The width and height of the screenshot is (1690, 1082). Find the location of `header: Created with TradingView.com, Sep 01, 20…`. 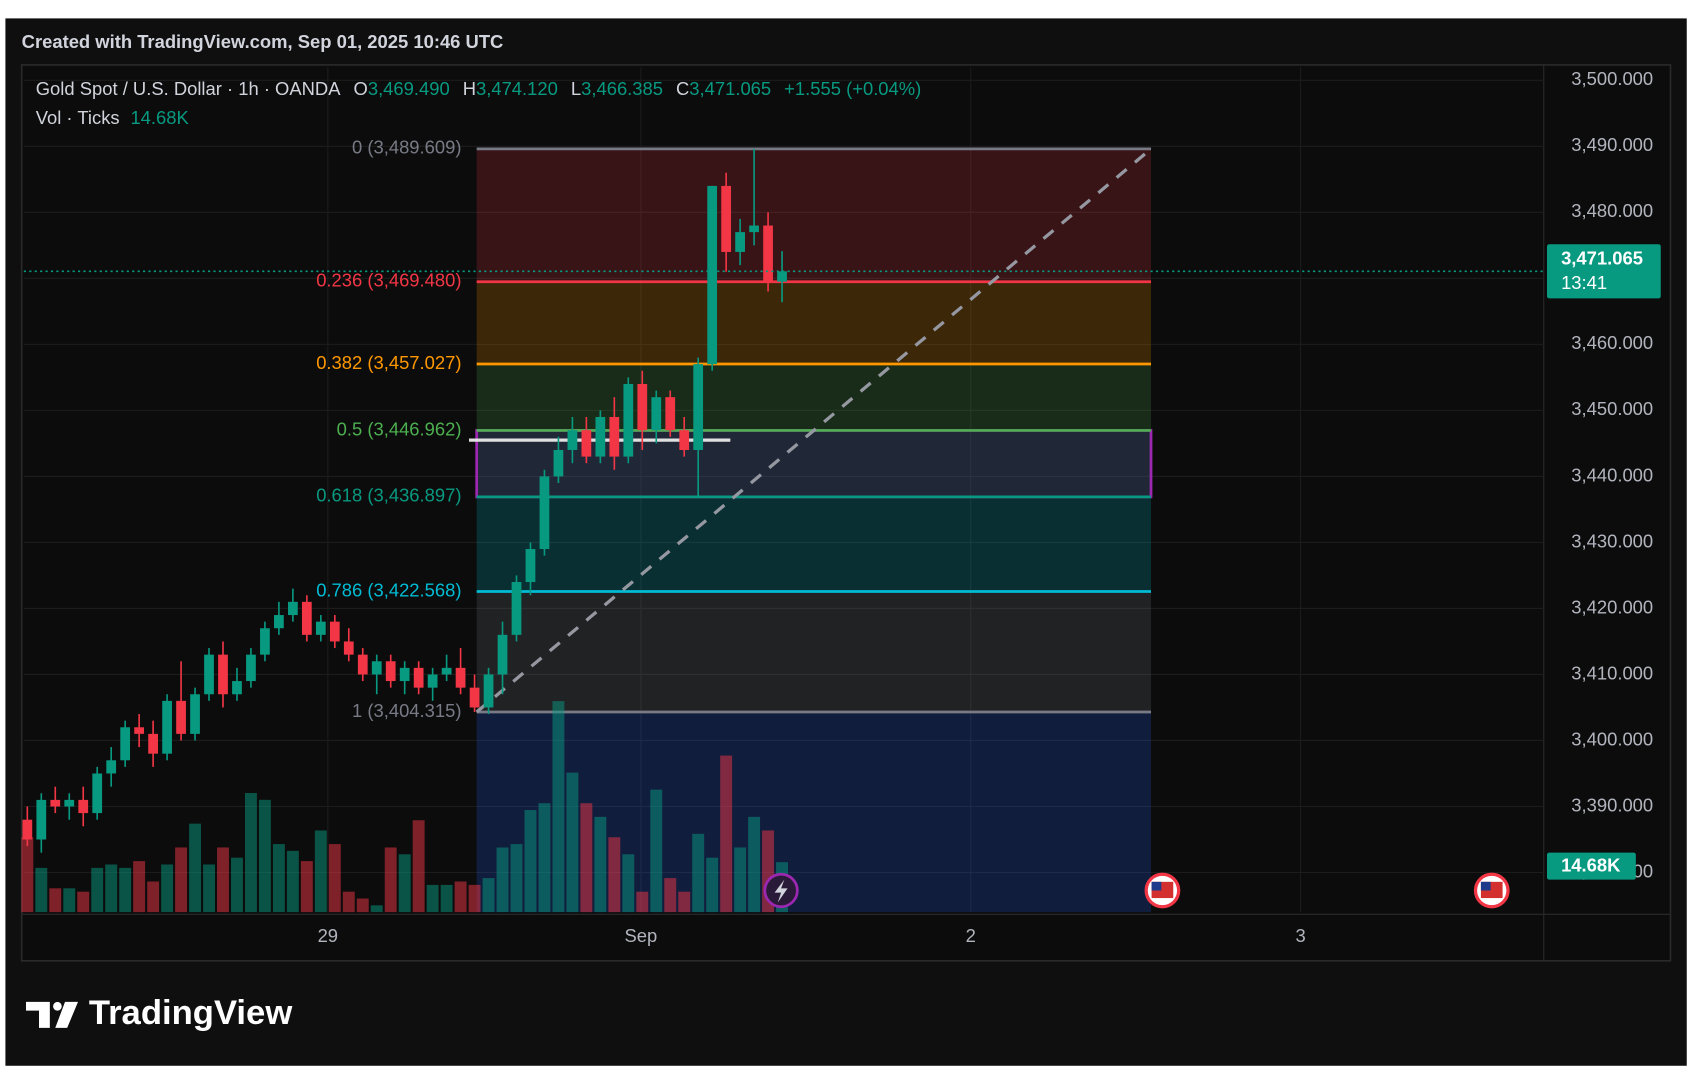

header: Created with TradingView.com, Sep 01, 20… is located at coordinates (263, 41).